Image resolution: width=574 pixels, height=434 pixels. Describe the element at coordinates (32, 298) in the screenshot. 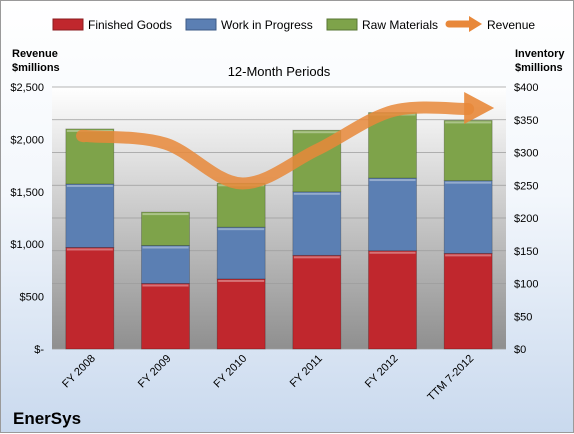

I see `left-tick-label: $500` at that location.